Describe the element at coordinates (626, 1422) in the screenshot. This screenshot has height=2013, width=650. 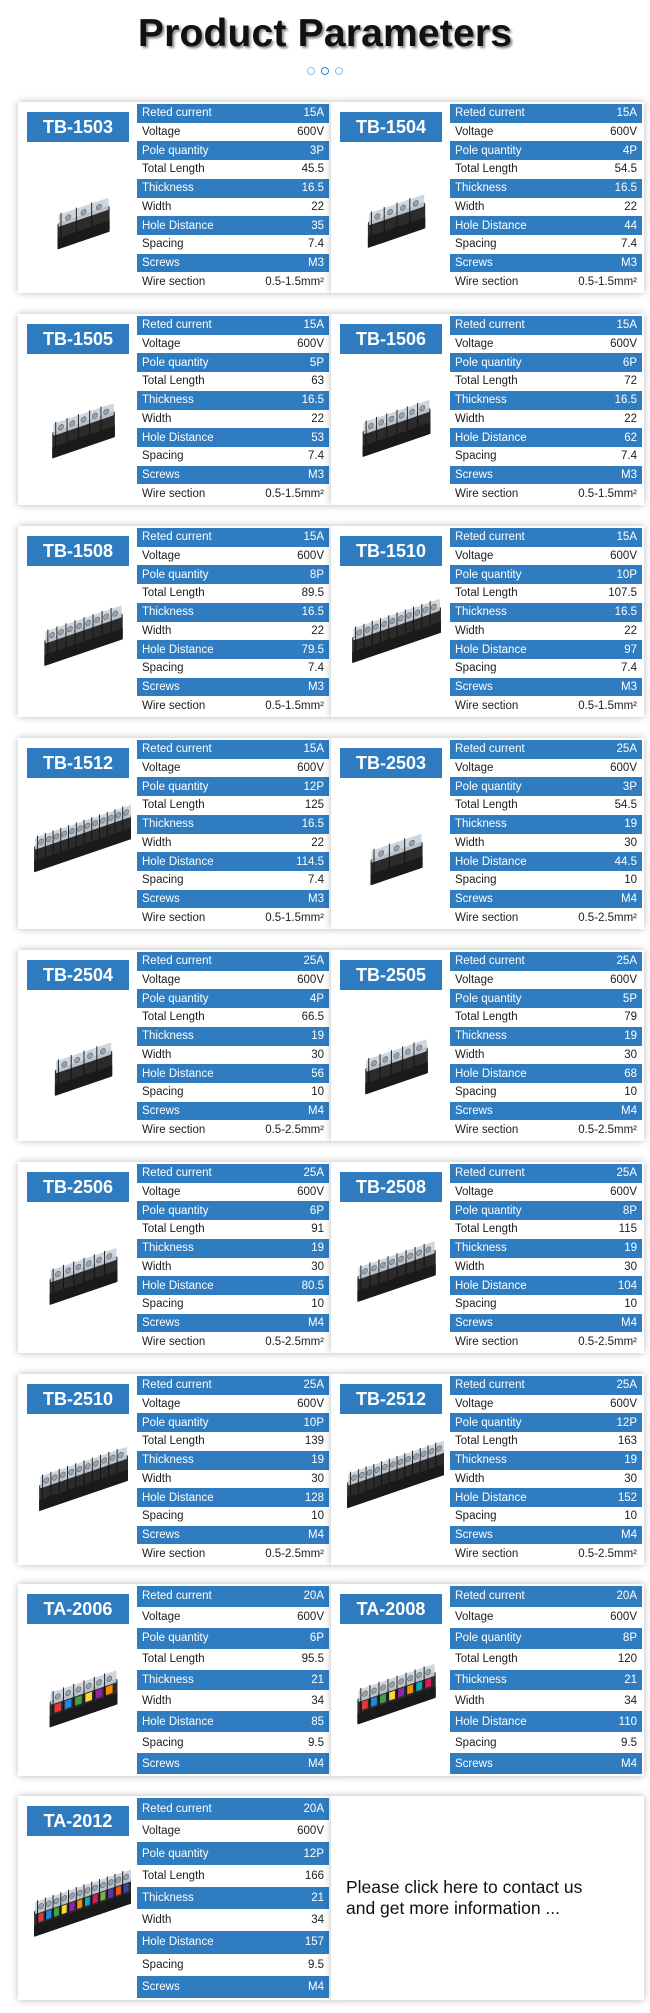
I see `spec-value: 12P` at that location.